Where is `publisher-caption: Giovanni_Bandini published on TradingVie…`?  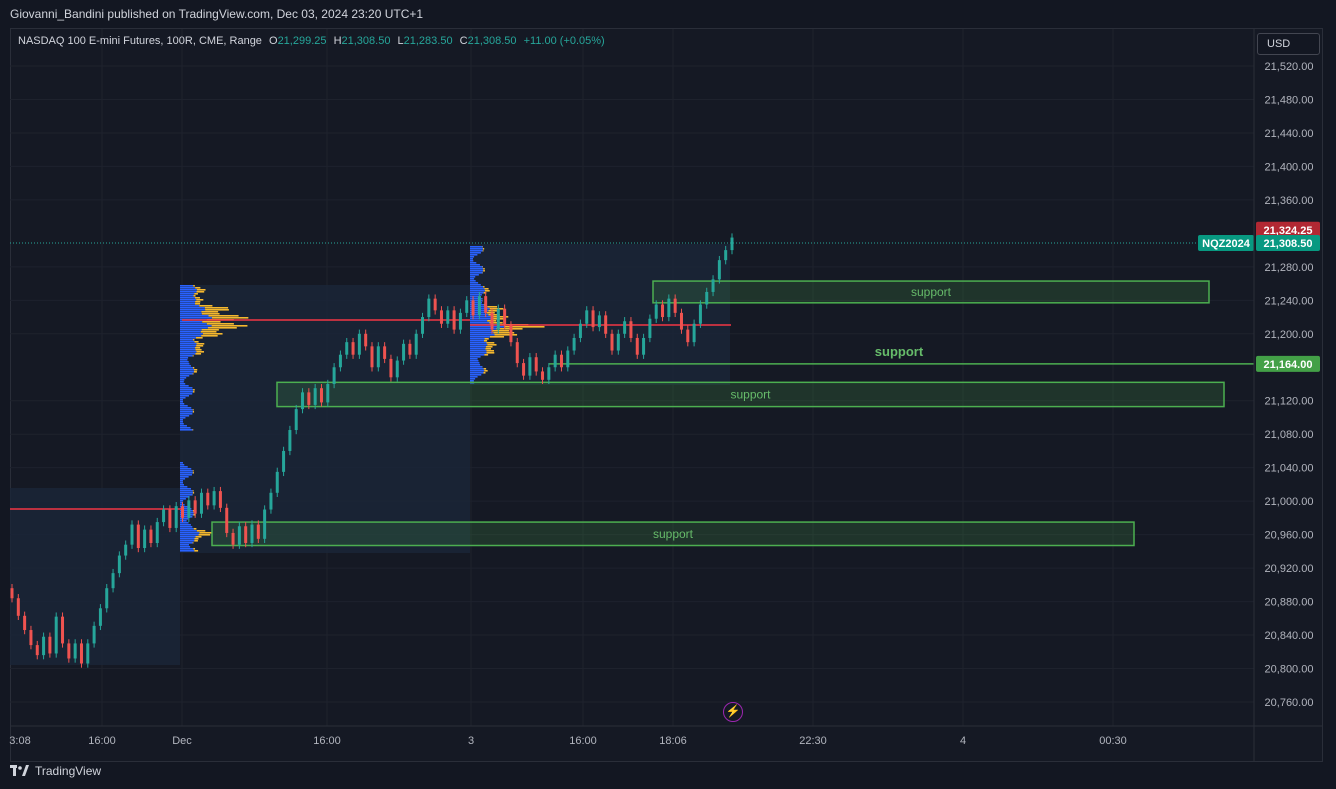
publisher-caption: Giovanni_Bandini published on TradingVie… is located at coordinates (217, 14).